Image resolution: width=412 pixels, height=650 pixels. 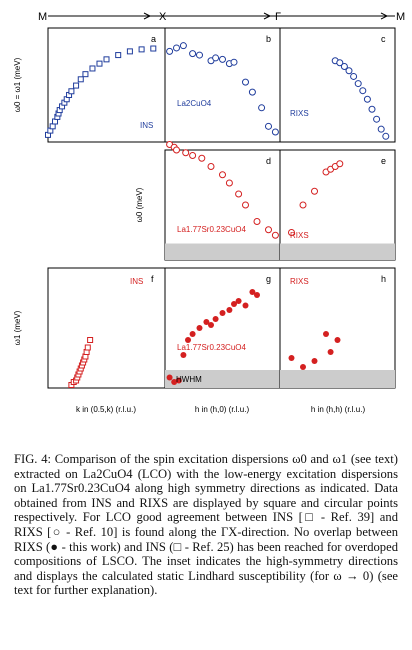 I want to click on panel-letter: g, so click(x=268, y=279).